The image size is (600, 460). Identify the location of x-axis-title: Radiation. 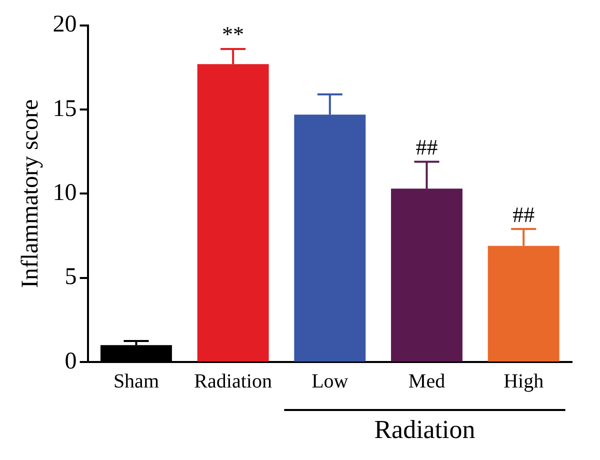
(425, 429).